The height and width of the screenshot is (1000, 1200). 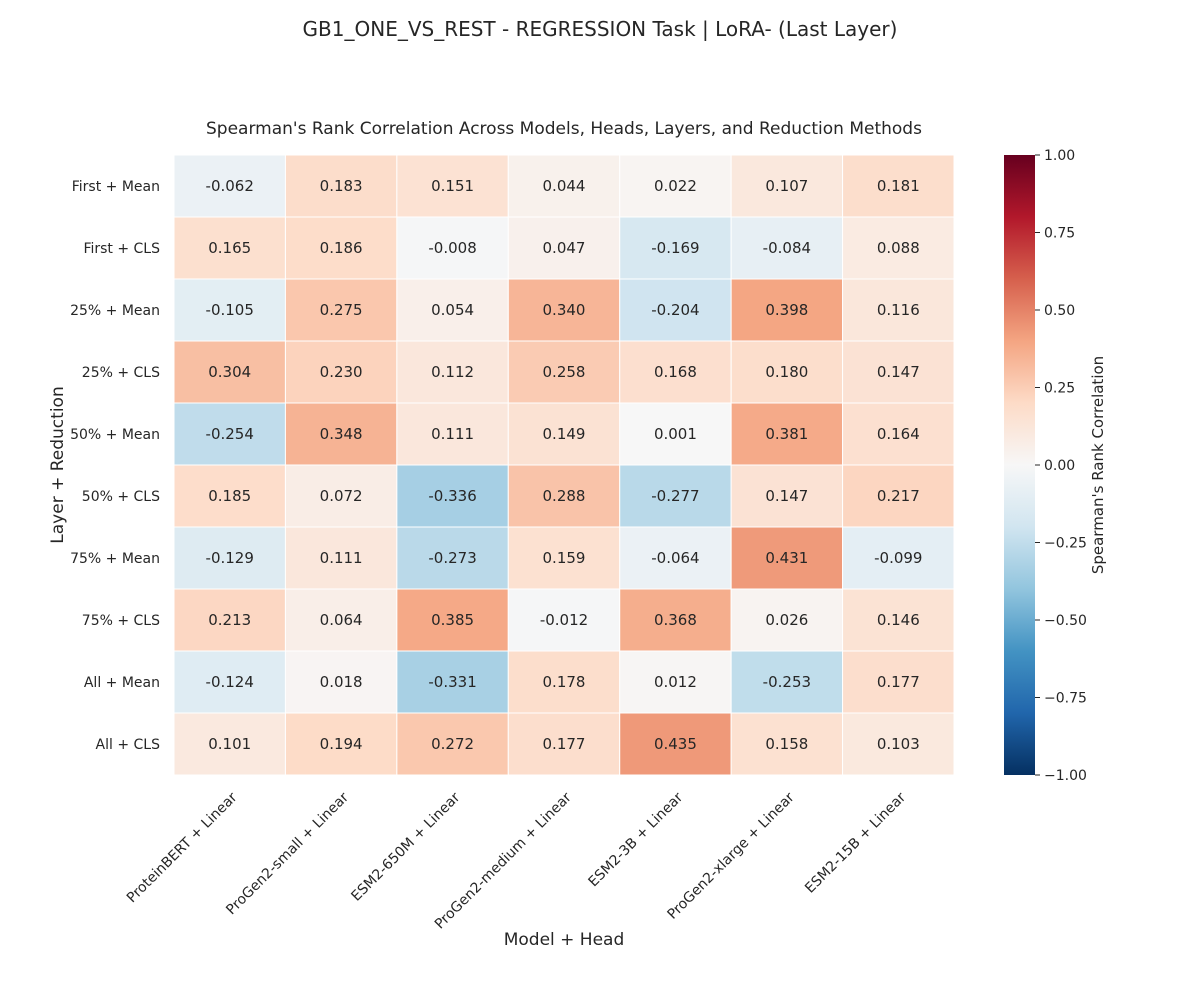 What do you see at coordinates (115, 435) in the screenshot?
I see `y-tick-label: 50% + Mean` at bounding box center [115, 435].